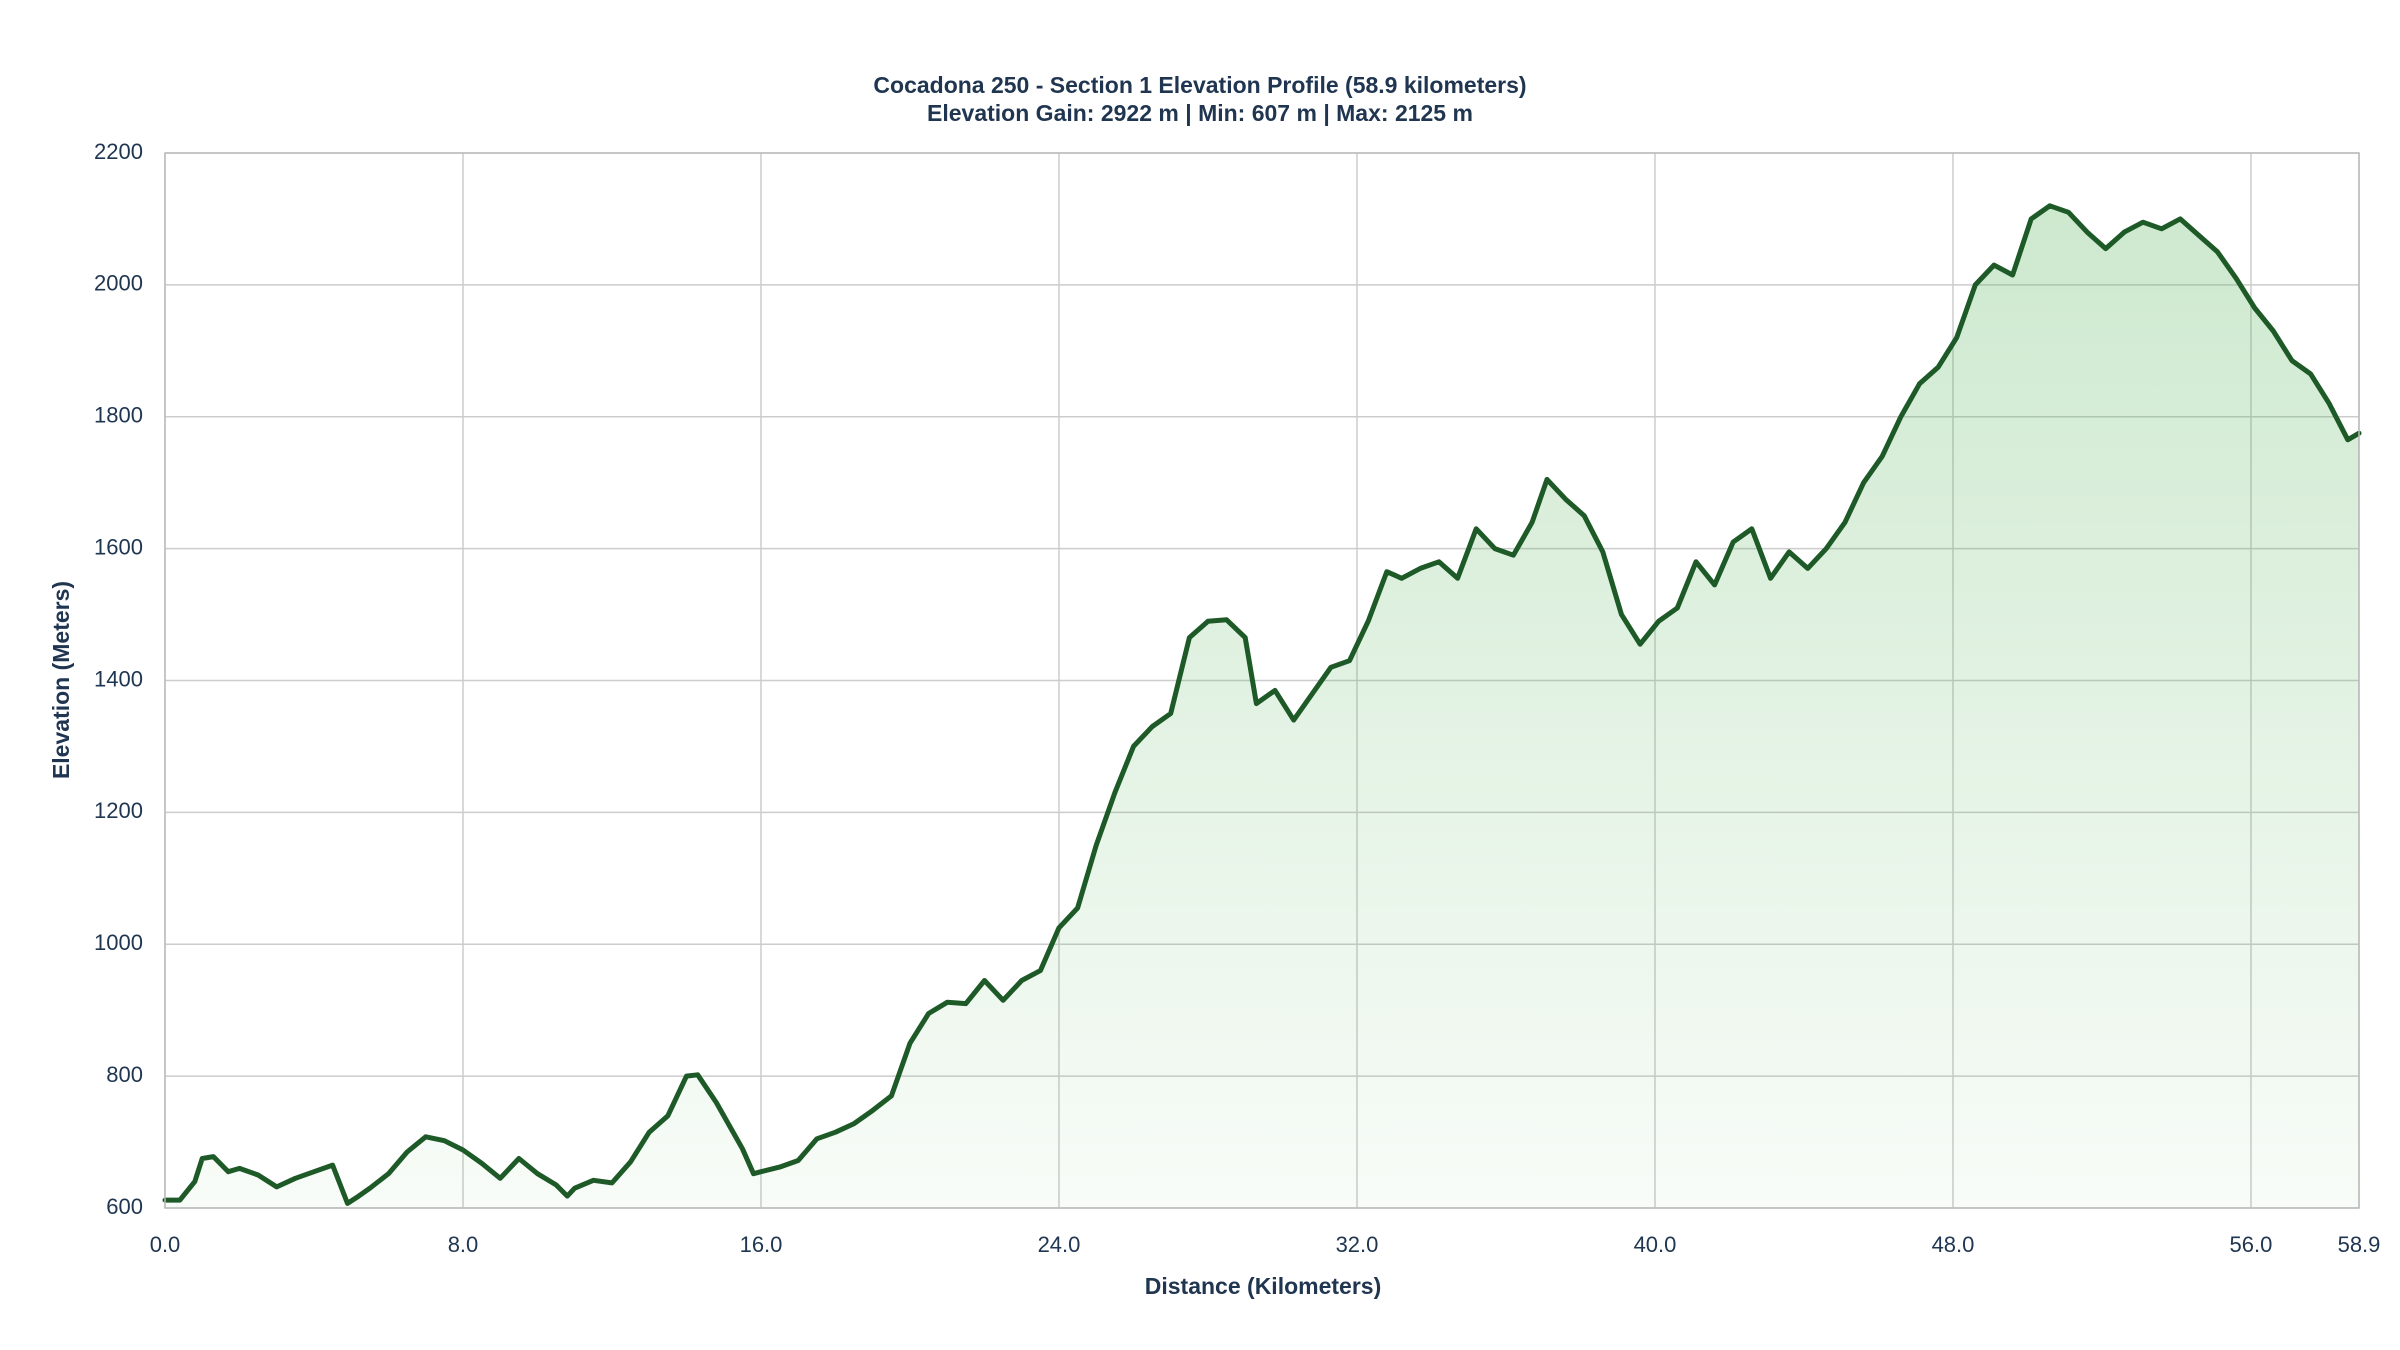 Image resolution: width=2400 pixels, height=1350 pixels. What do you see at coordinates (463, 1244) in the screenshot?
I see `x-tick-label: 8.0` at bounding box center [463, 1244].